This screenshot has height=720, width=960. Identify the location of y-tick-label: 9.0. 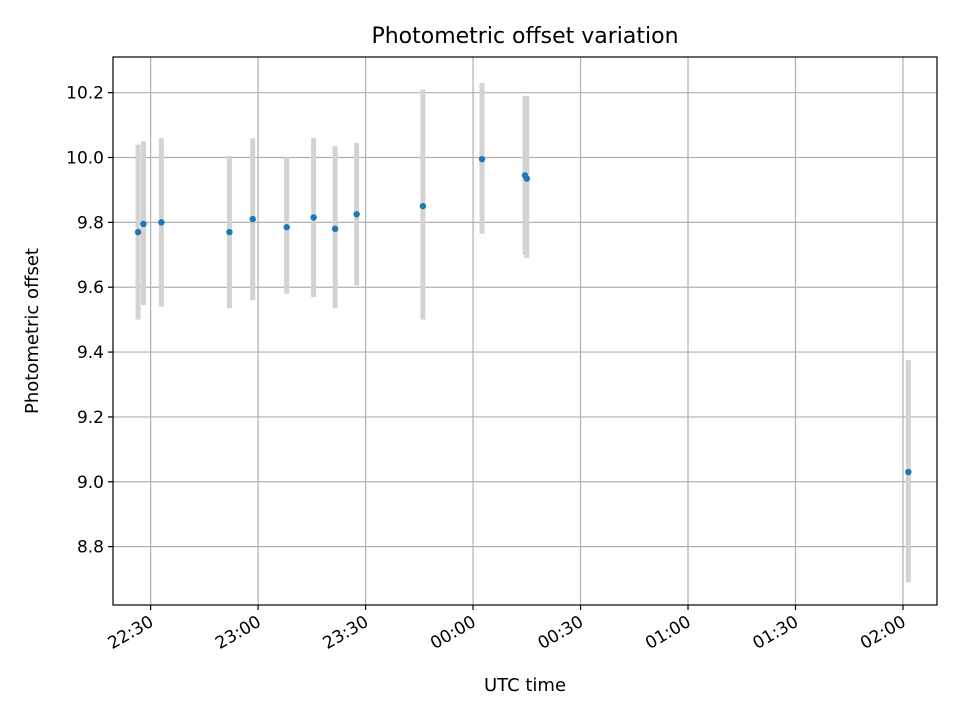
(90, 483).